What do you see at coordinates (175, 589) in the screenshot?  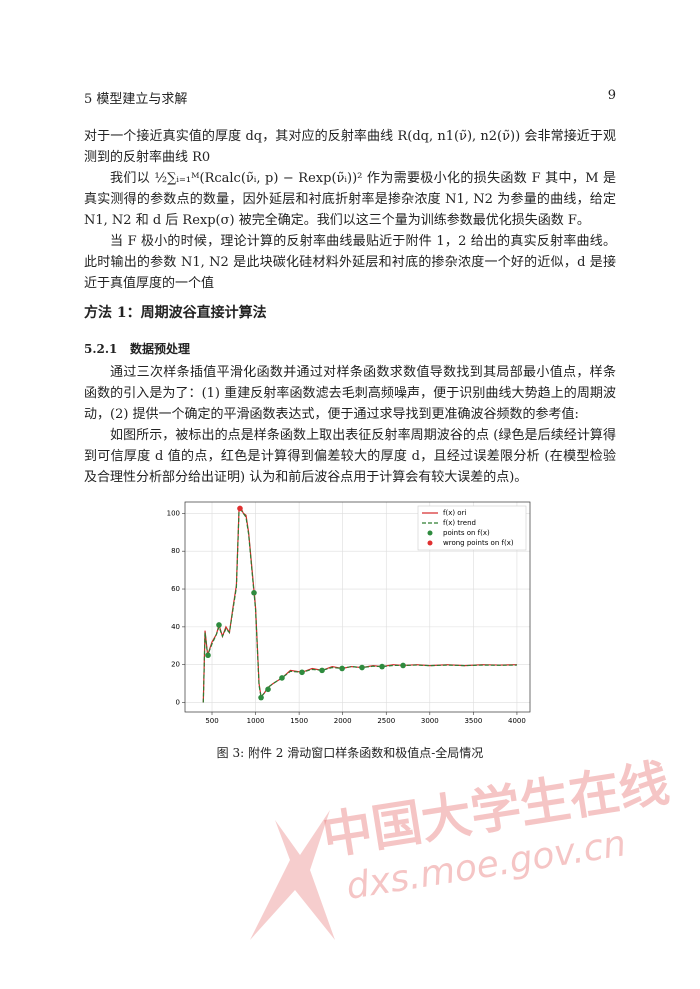 I see `y-tick-label: 60` at bounding box center [175, 589].